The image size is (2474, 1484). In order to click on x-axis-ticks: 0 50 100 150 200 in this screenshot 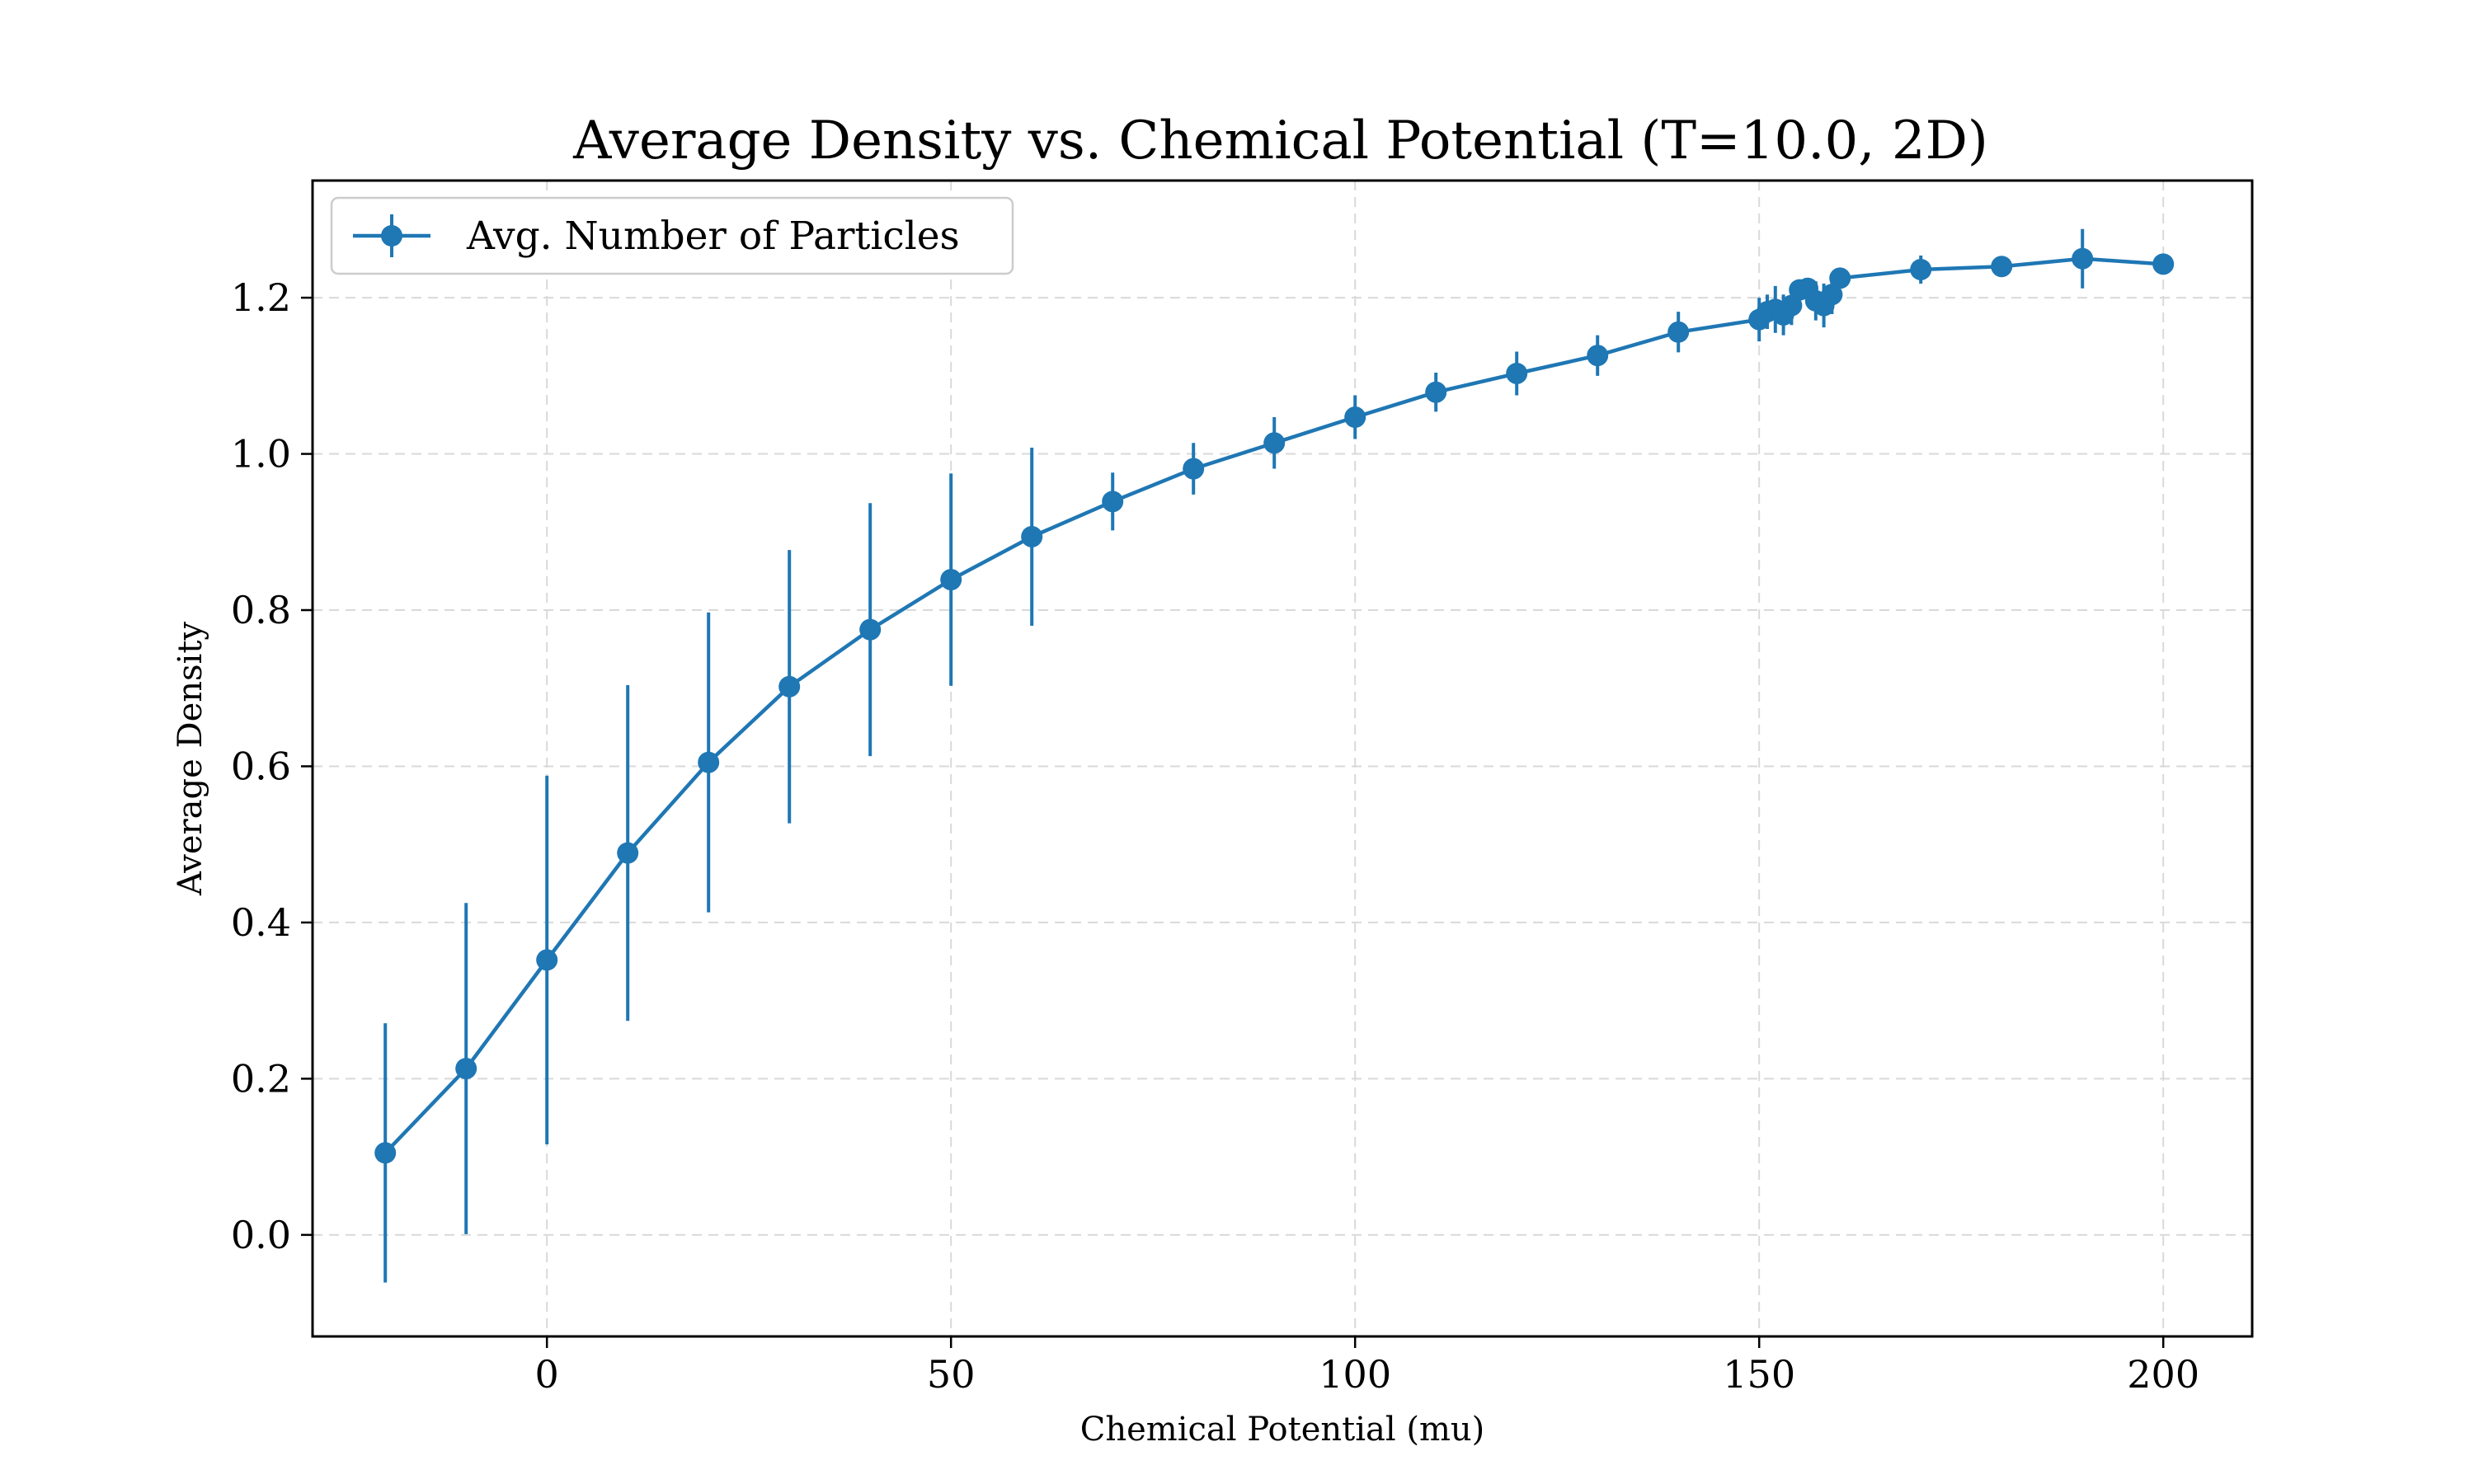, I will do `click(1367, 1366)`.